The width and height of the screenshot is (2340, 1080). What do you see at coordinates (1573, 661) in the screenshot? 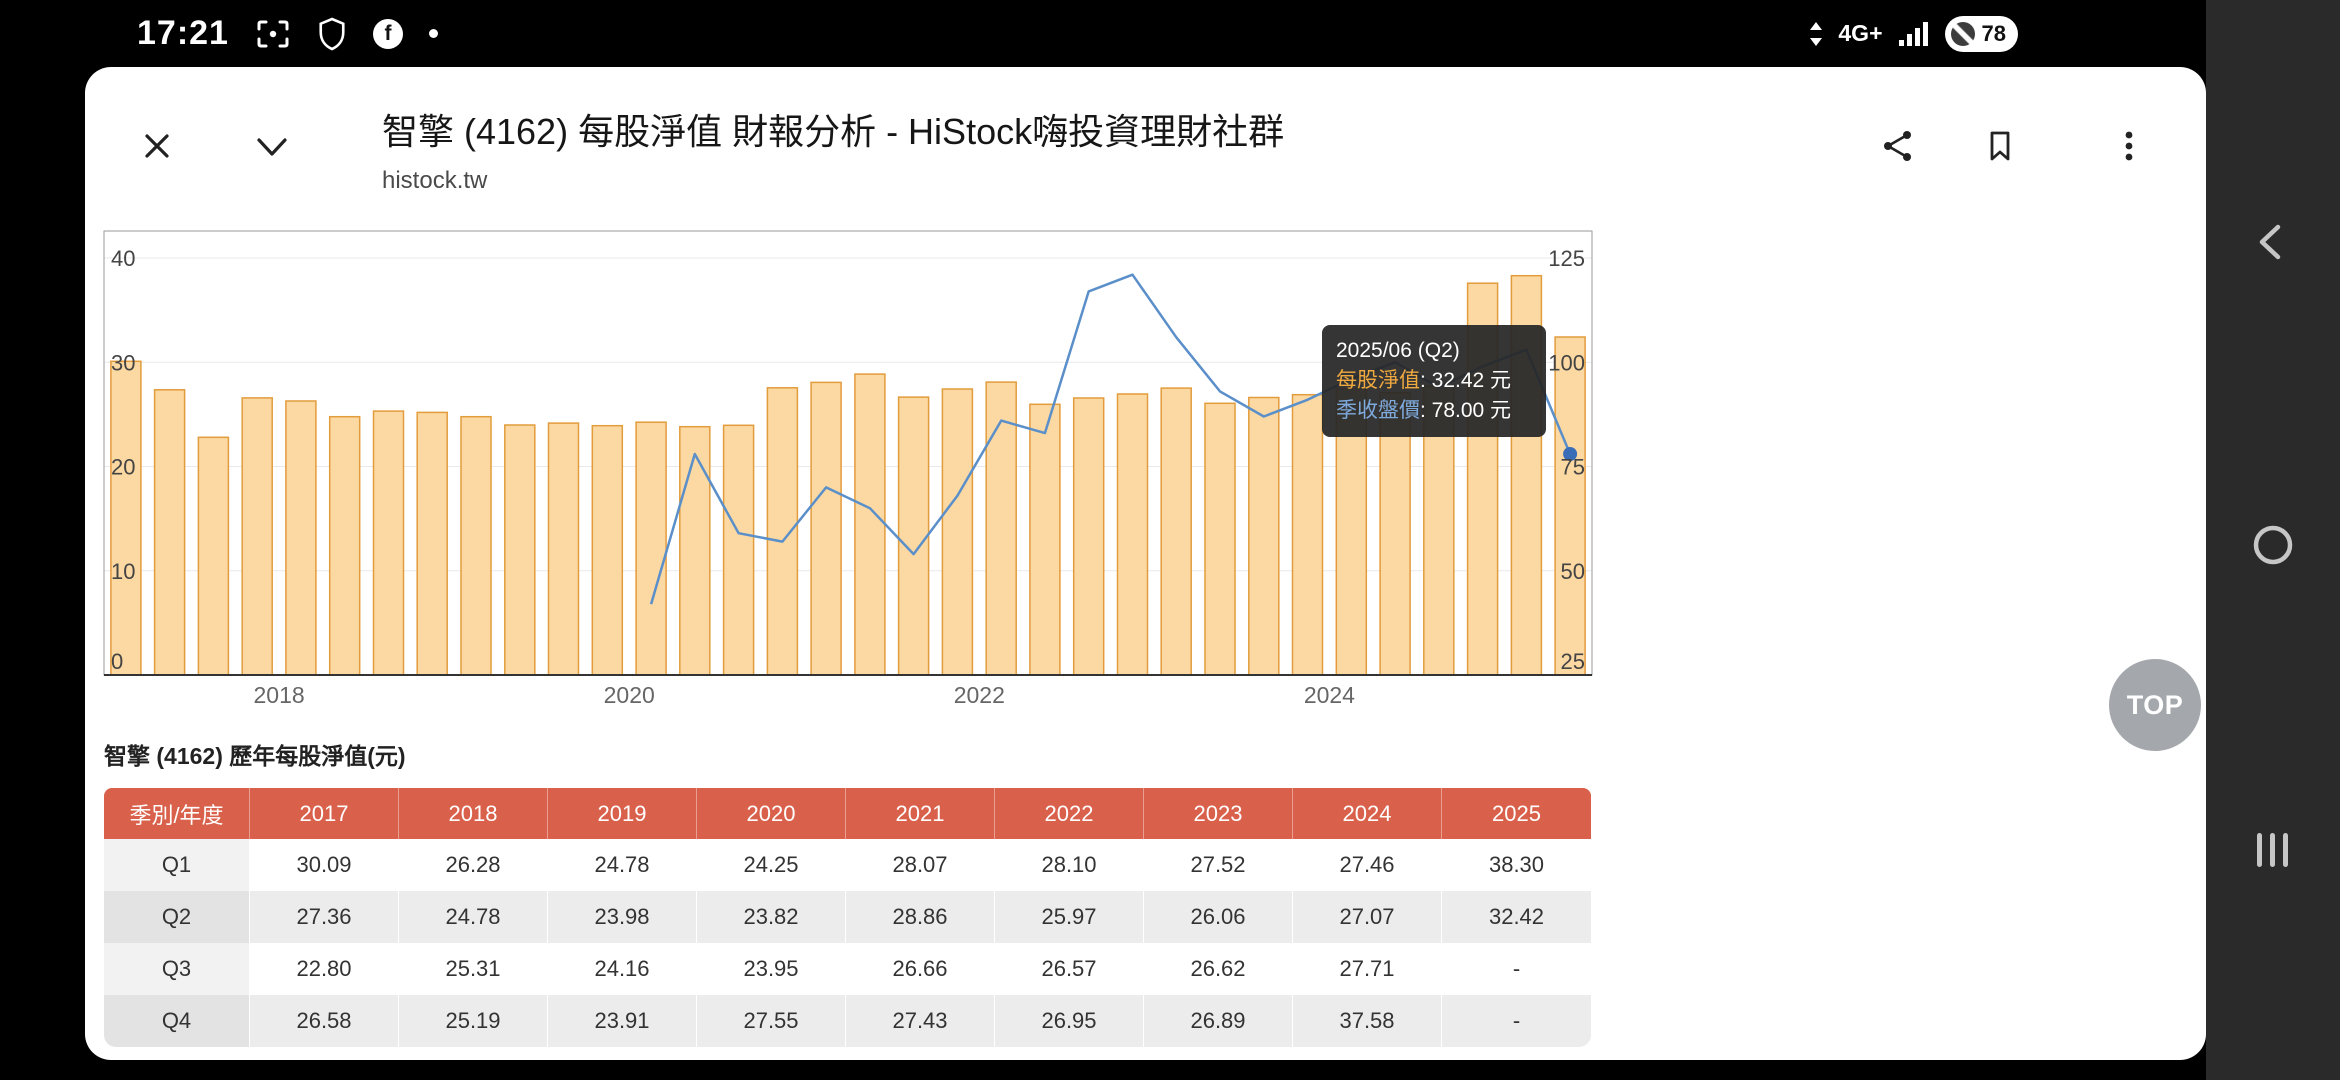
I see `right-axis-label: 25` at bounding box center [1573, 661].